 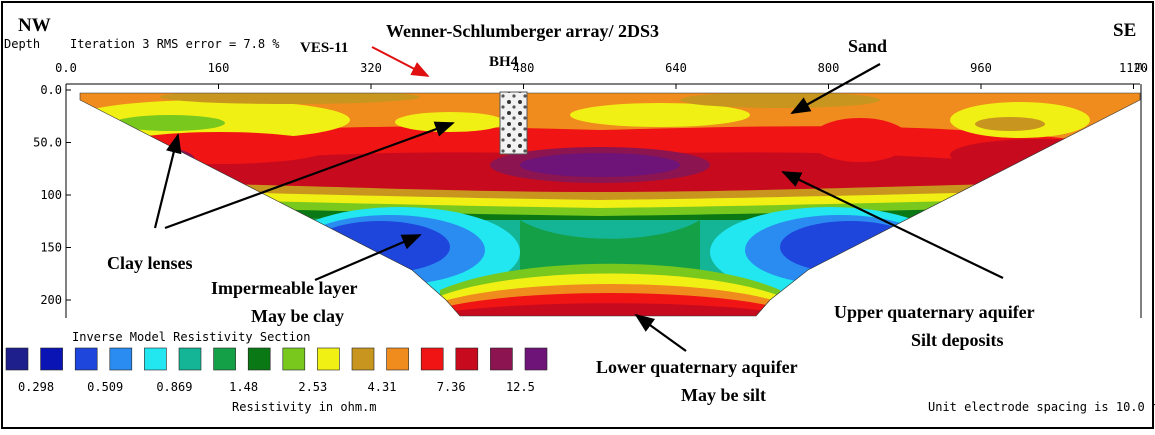 I want to click on nw-direction-label: NW, so click(x=34, y=25).